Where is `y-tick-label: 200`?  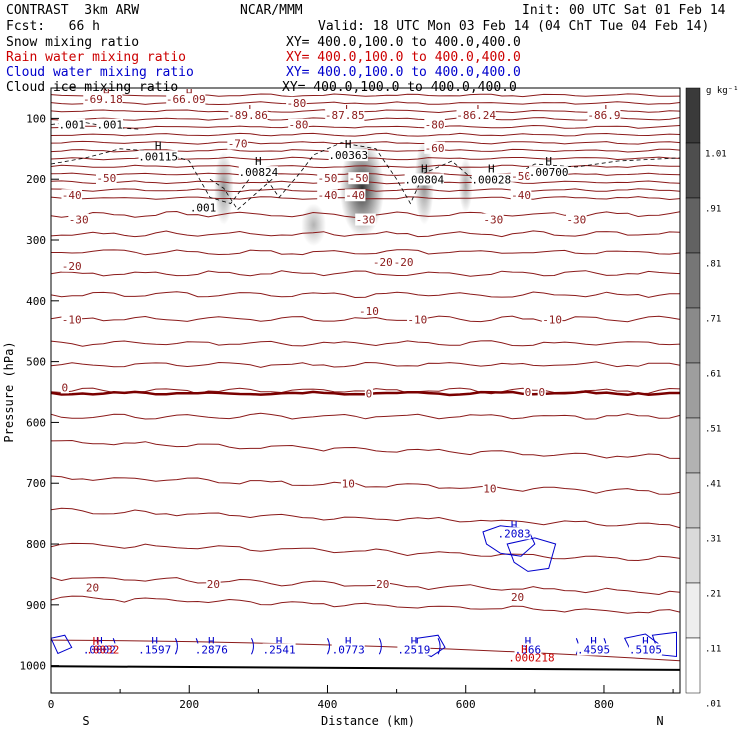 y-tick-label: 200 is located at coordinates (36, 179).